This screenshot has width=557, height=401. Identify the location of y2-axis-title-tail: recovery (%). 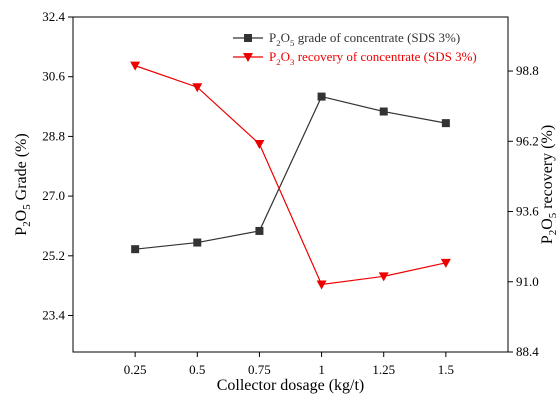
(547, 169).